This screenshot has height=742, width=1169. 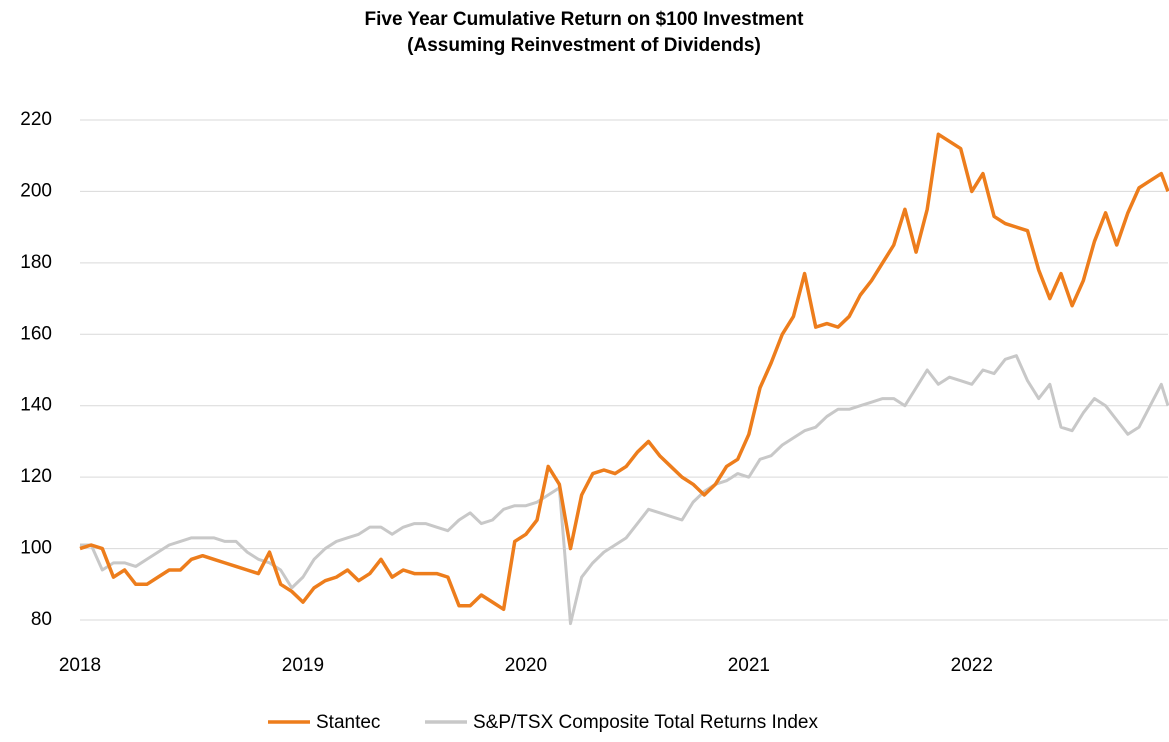 I want to click on x-tick-label: 2020, so click(x=526, y=665).